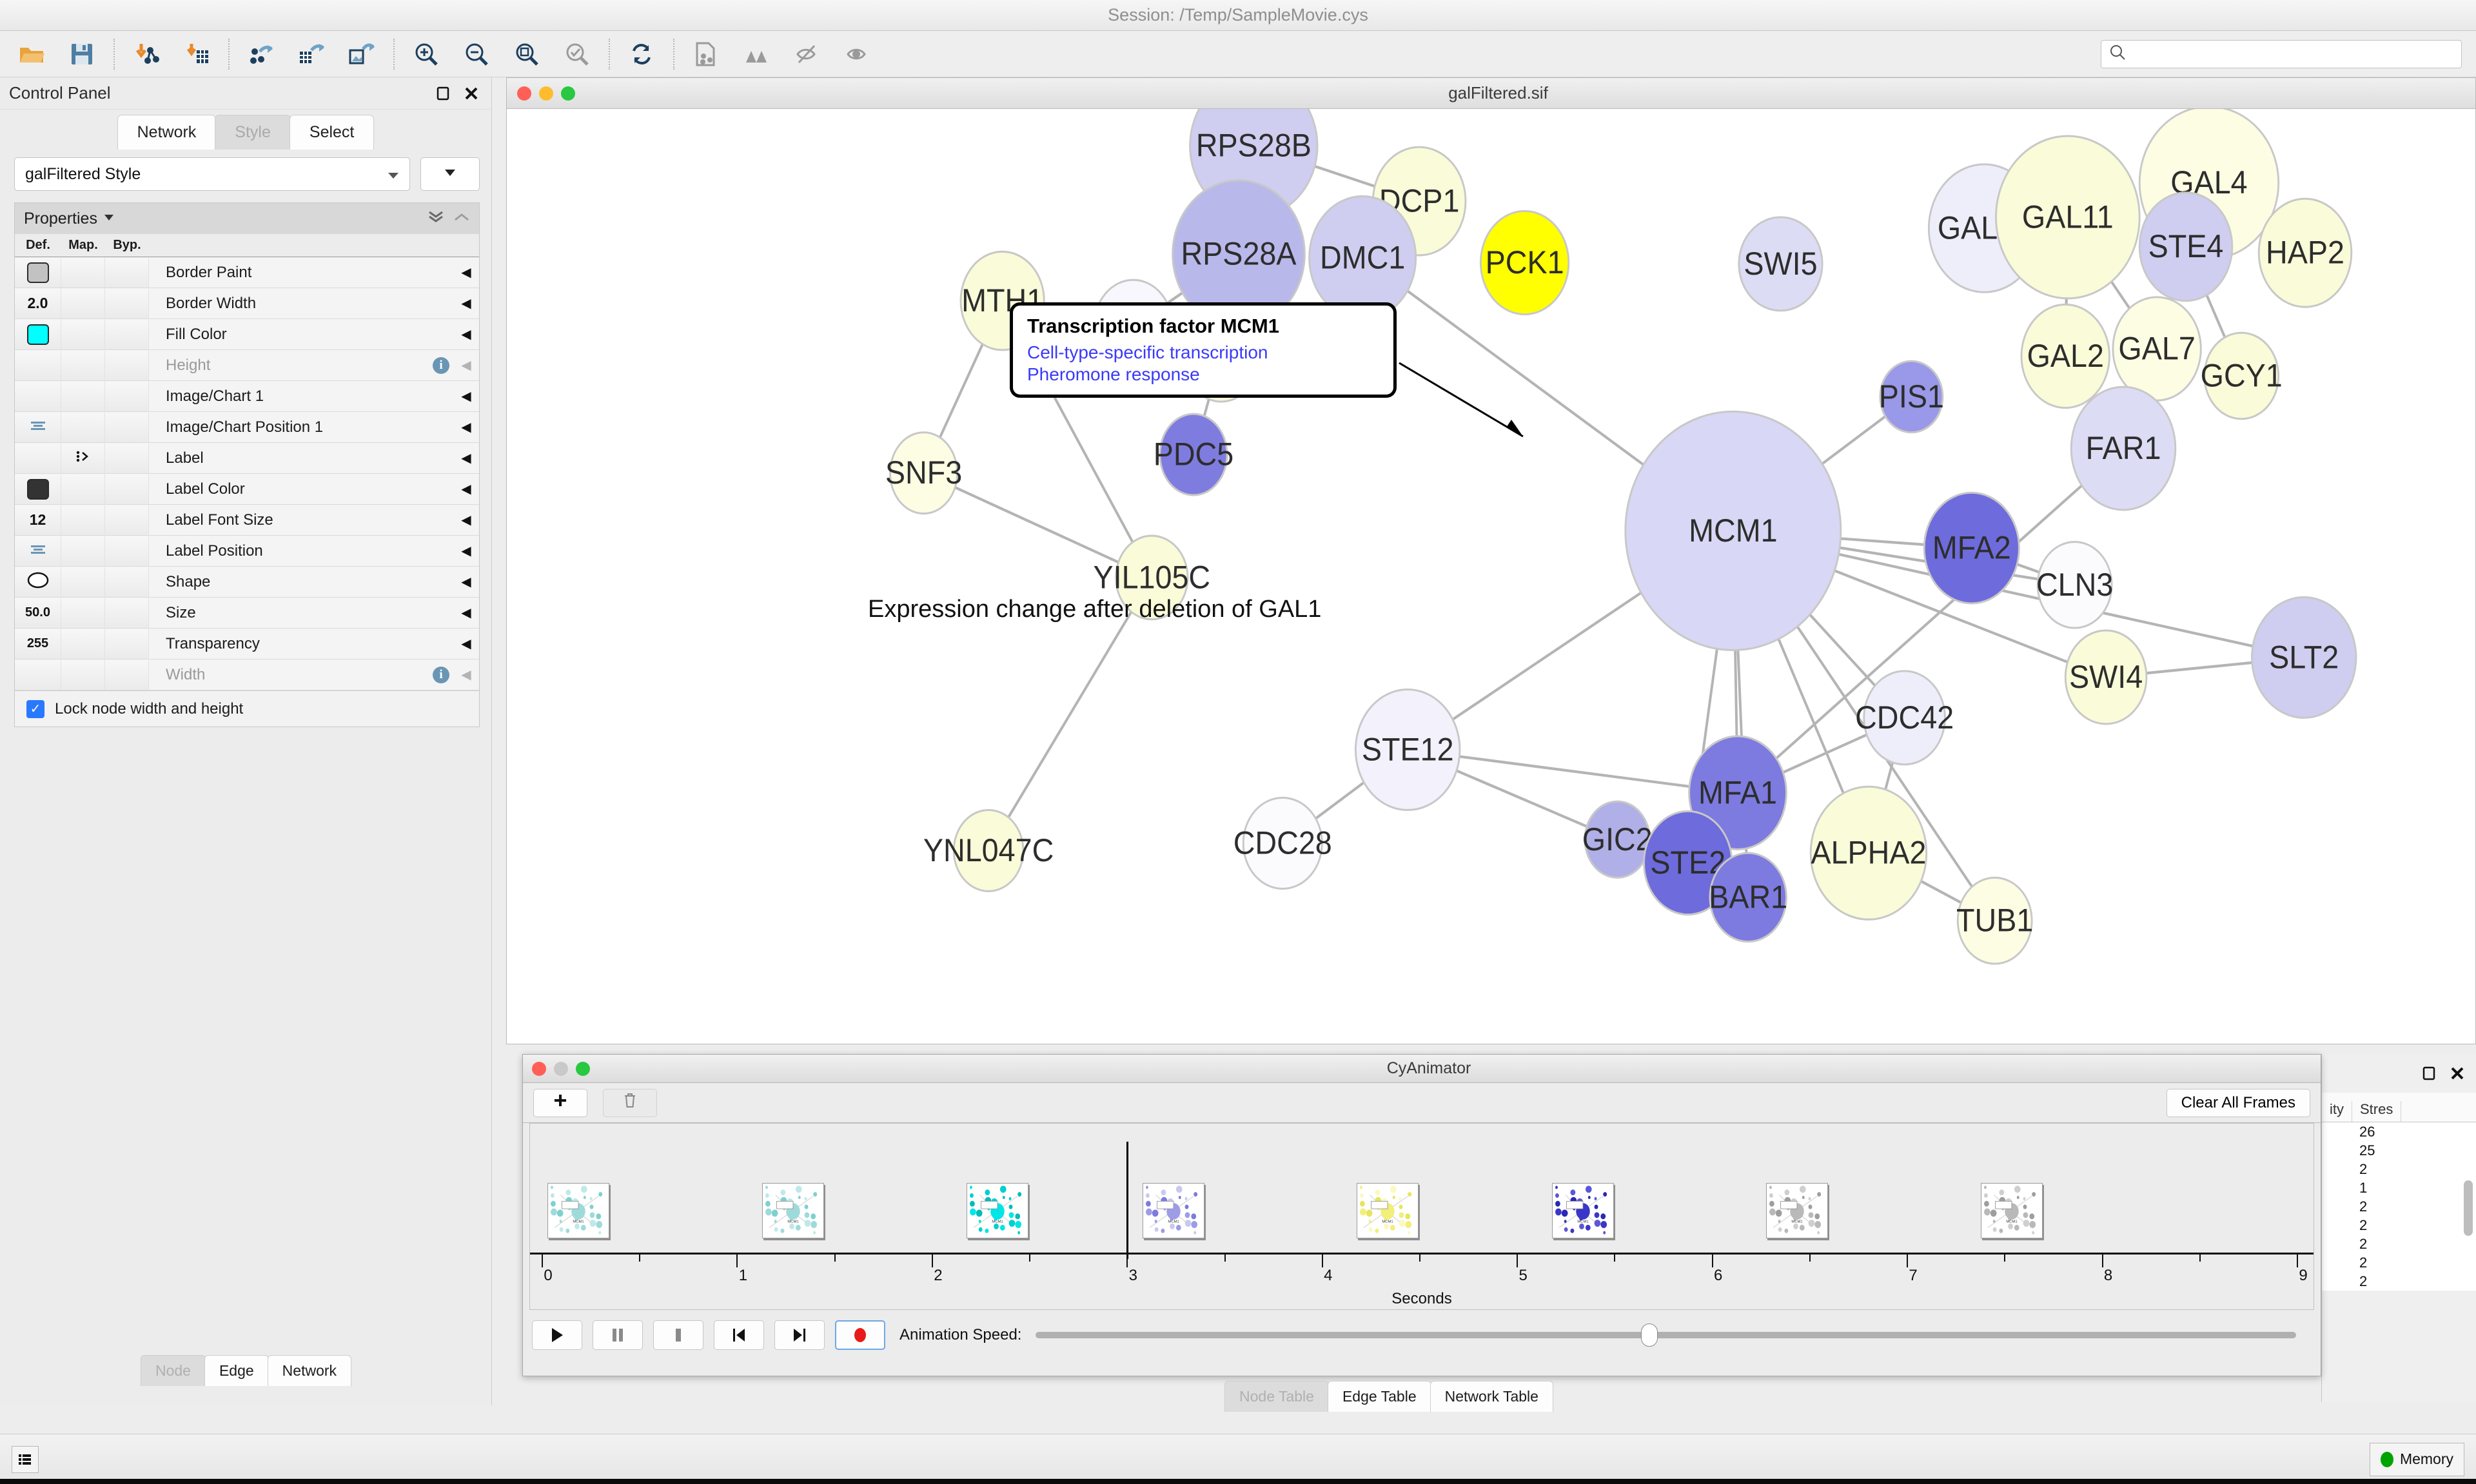  What do you see at coordinates (706, 54) in the screenshot?
I see `new-network-from-selection-icon` at bounding box center [706, 54].